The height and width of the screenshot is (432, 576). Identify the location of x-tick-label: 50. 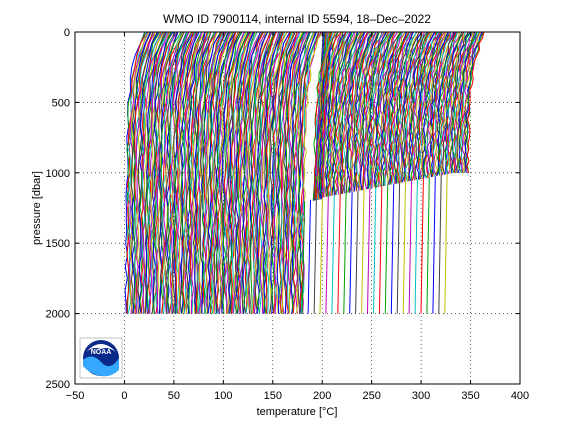
(174, 396).